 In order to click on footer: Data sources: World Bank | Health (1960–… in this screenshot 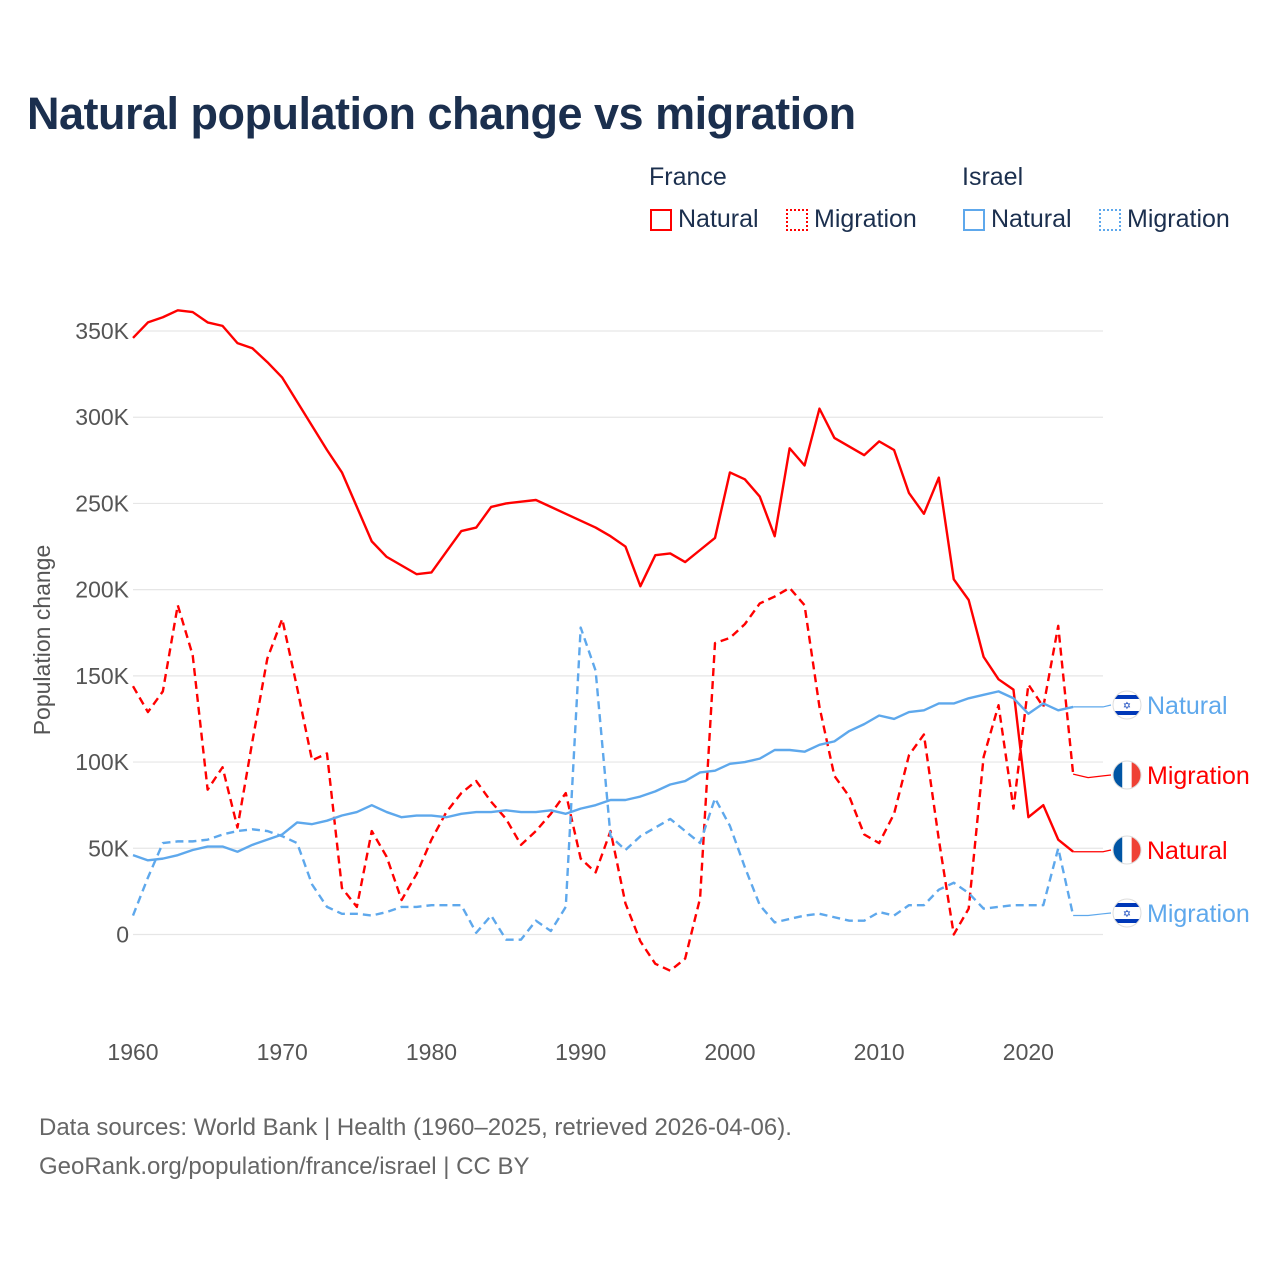, I will do `click(415, 1147)`.